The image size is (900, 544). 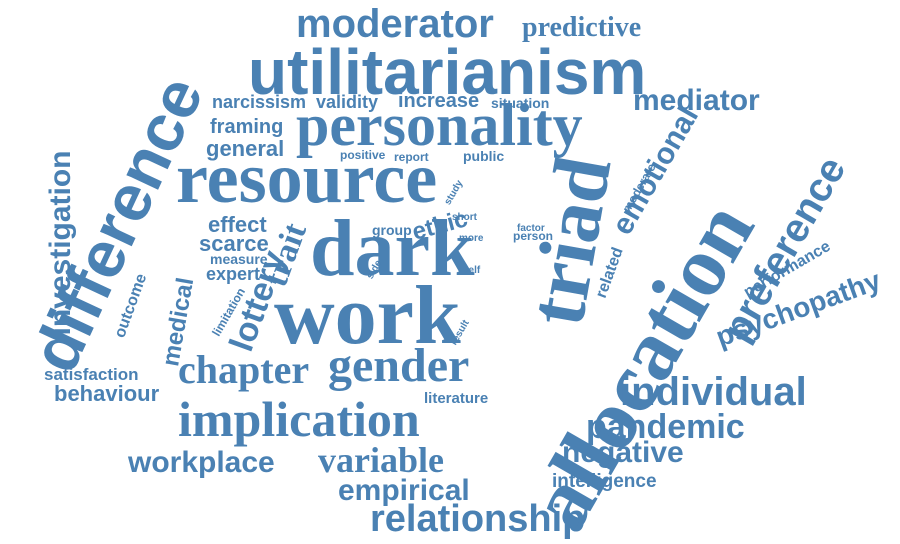 I want to click on word-moderator: moderator, so click(x=395, y=24).